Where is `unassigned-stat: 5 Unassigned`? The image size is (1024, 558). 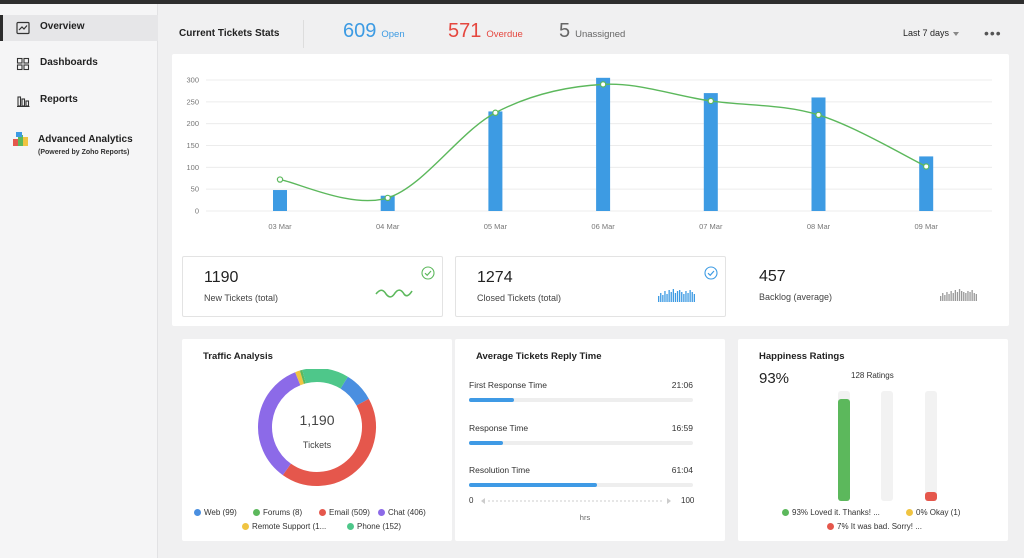 unassigned-stat: 5 Unassigned is located at coordinates (592, 31).